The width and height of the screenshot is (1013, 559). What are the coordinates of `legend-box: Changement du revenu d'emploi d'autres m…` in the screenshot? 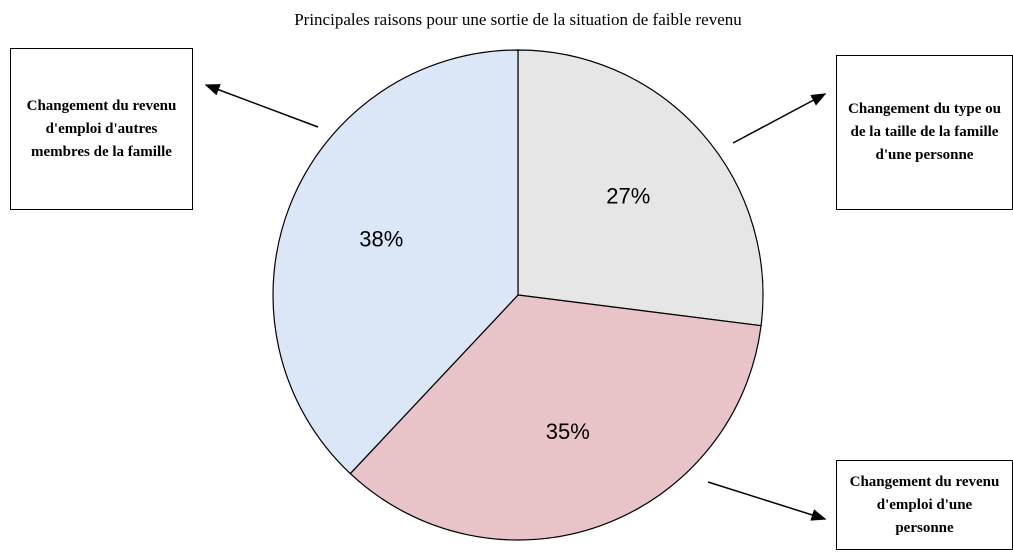 It's located at (101, 129).